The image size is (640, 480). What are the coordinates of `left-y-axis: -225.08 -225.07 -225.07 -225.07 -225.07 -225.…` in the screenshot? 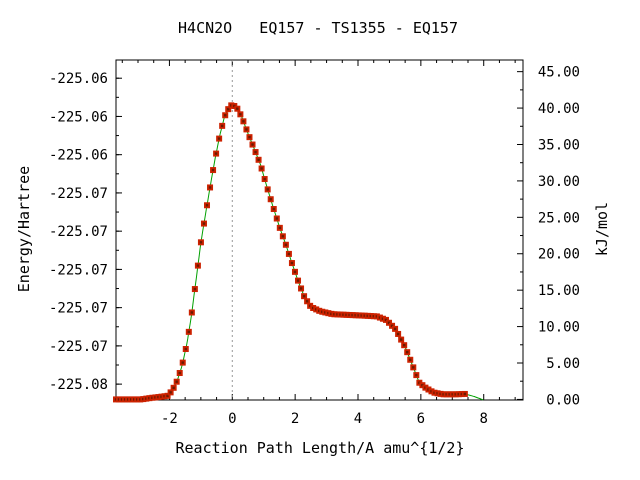 It's located at (85, 232).